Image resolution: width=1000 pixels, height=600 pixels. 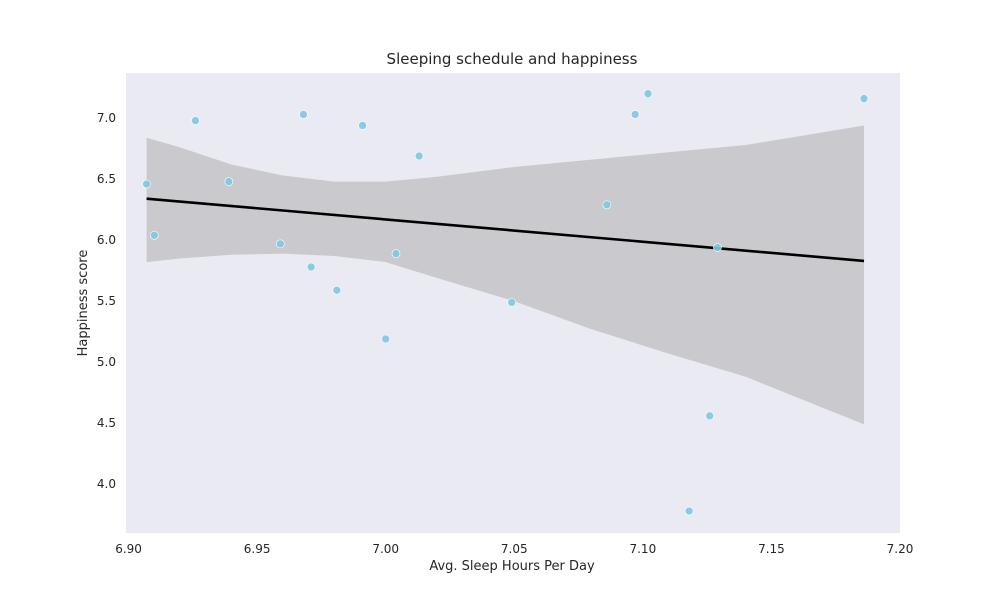 I want to click on regression-line, so click(x=505, y=230).